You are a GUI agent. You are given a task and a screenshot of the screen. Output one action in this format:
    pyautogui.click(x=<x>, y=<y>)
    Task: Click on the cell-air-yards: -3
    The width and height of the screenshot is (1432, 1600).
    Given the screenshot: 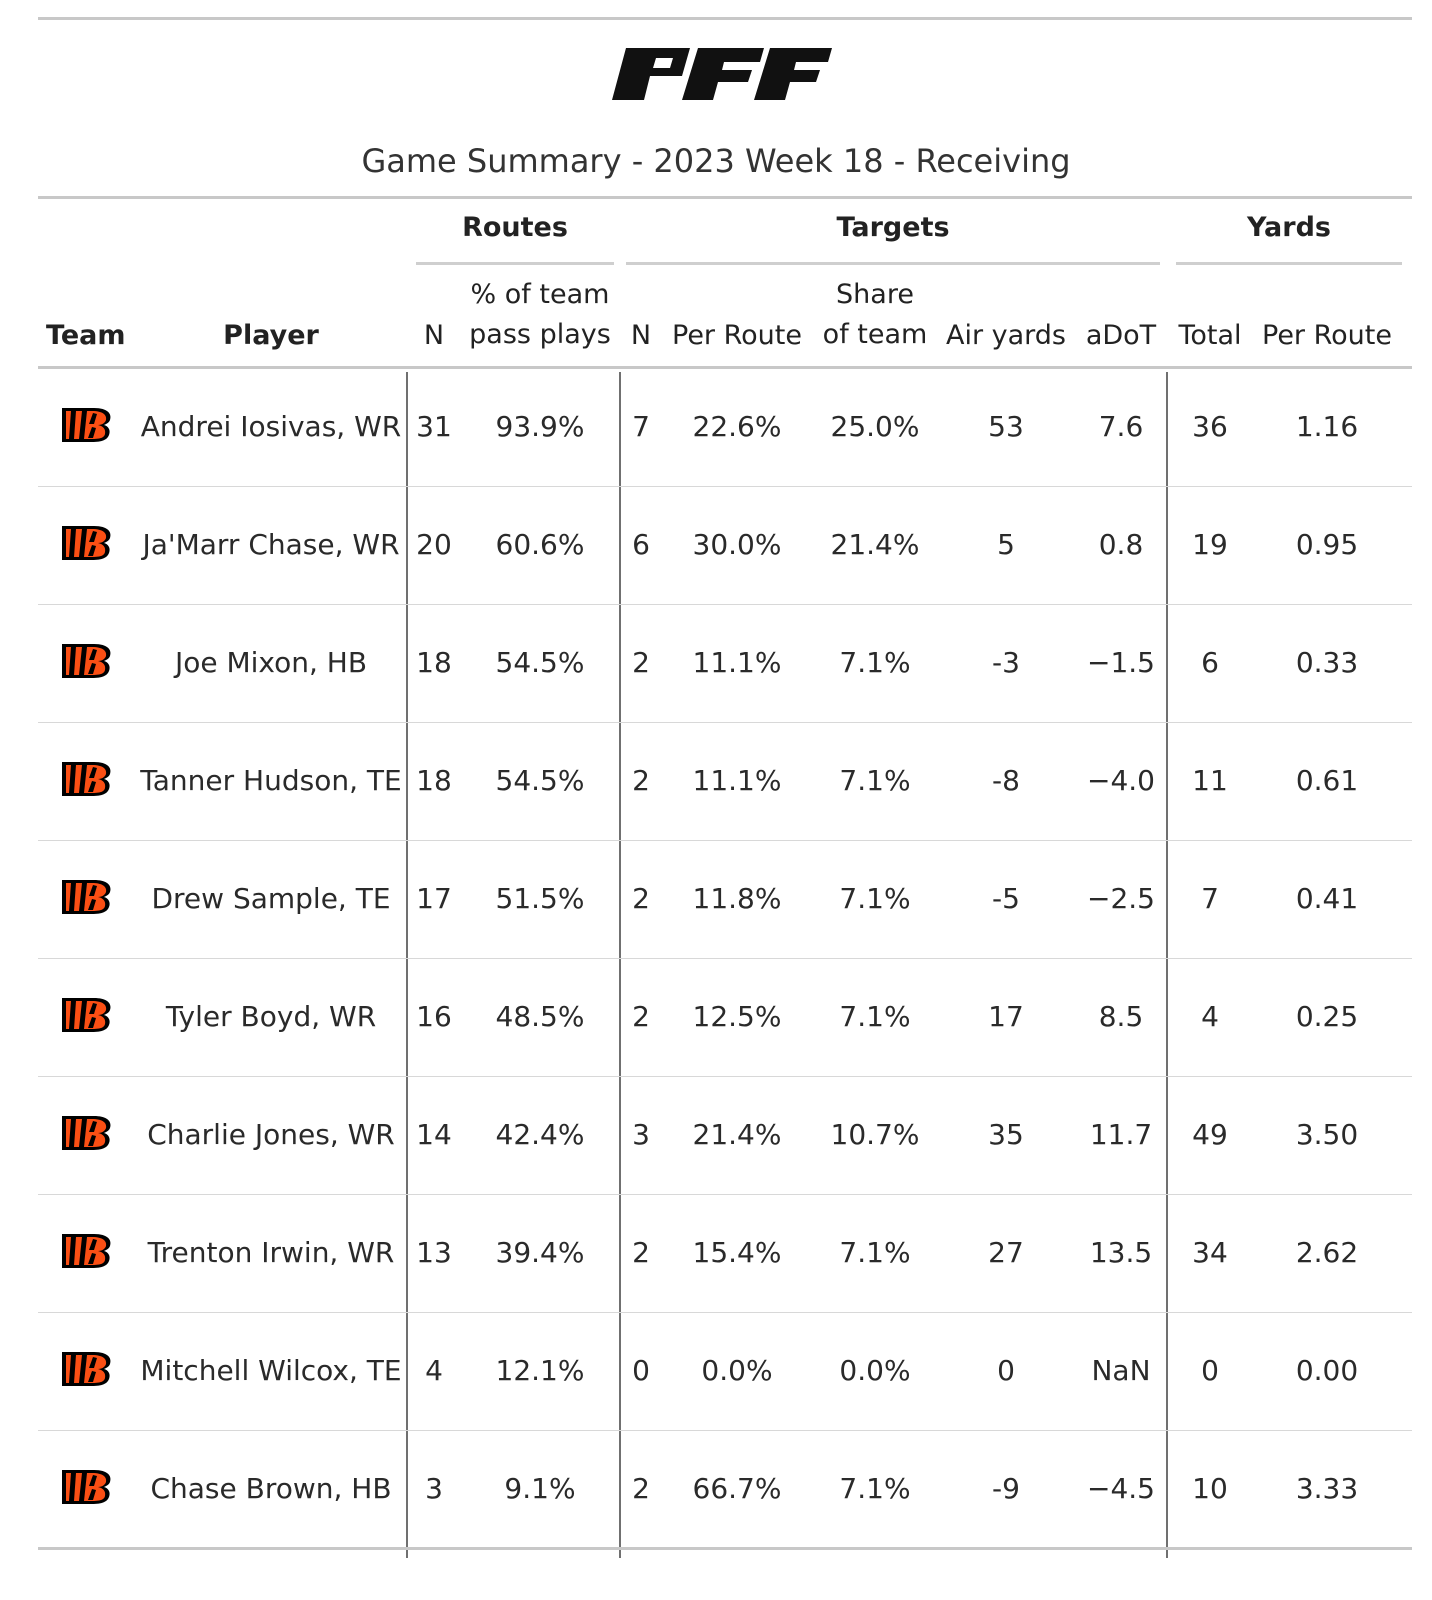 What is the action you would take?
    pyautogui.click(x=1006, y=662)
    